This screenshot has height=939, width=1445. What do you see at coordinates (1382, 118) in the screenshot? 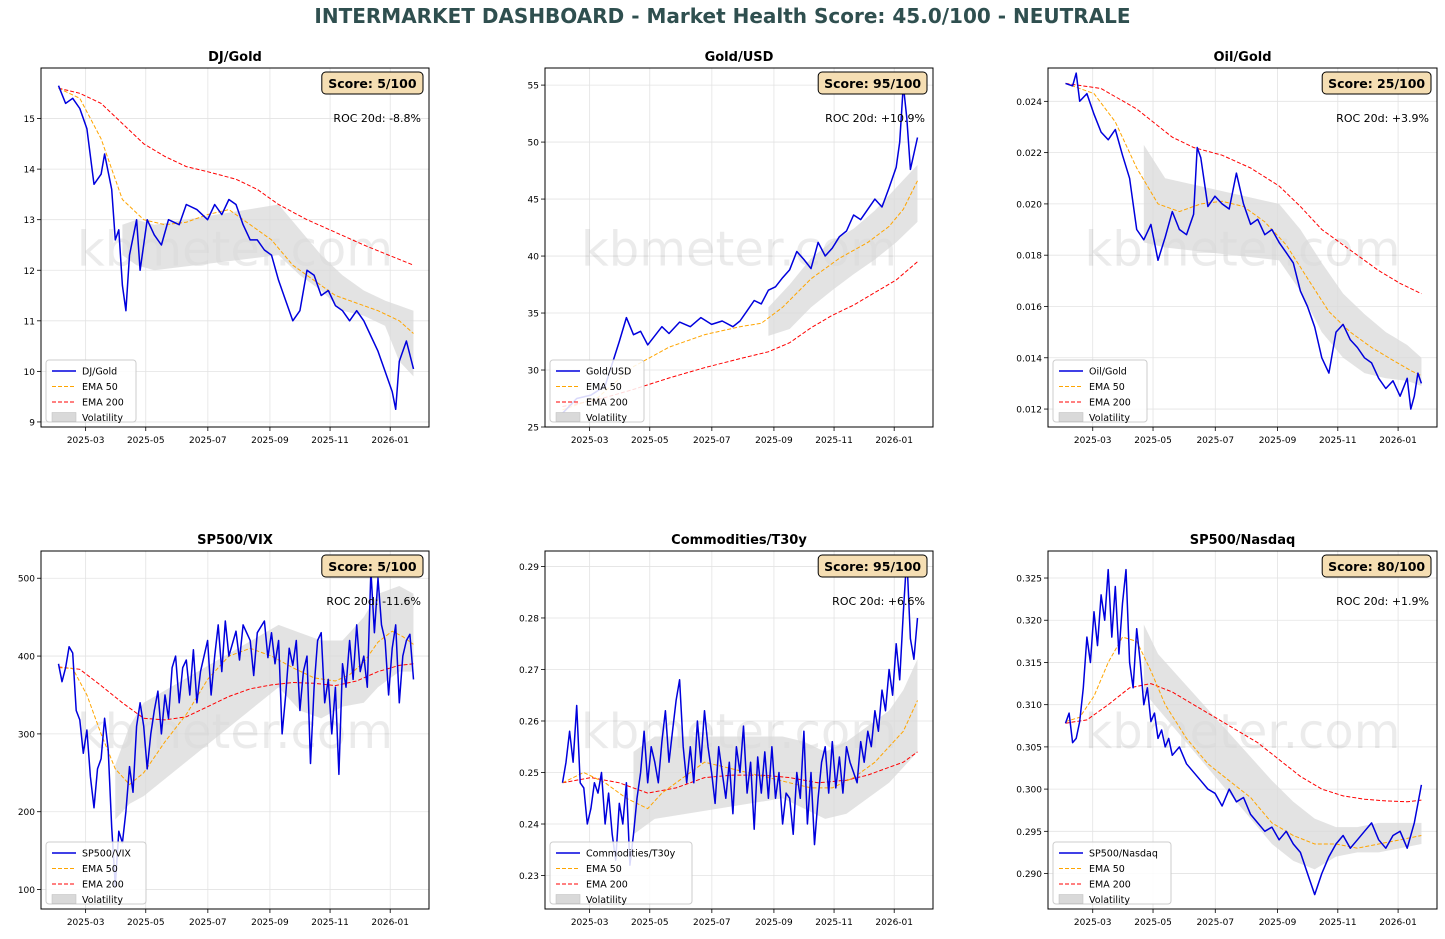
I see `roc-label: ROC 20d: +3.9%` at bounding box center [1382, 118].